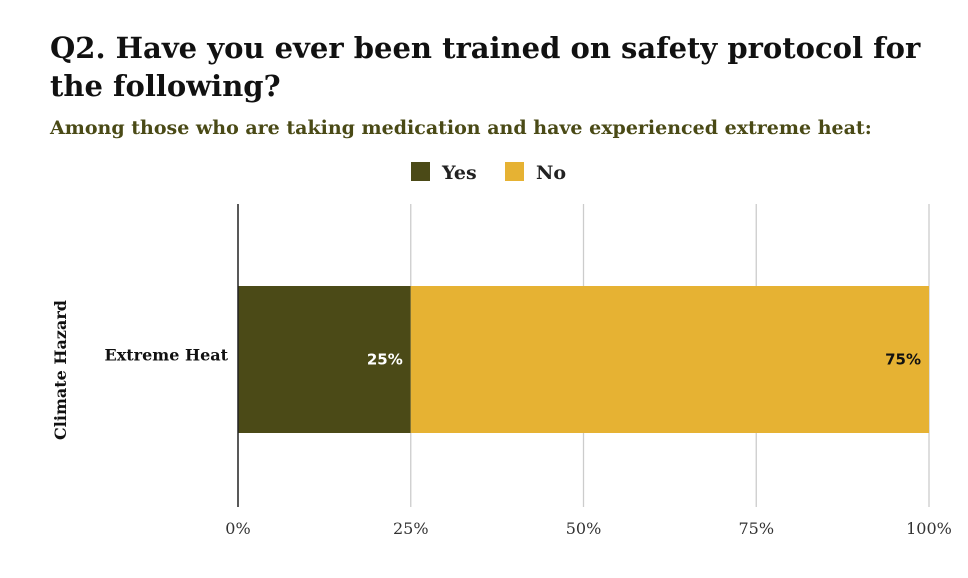 Image resolution: width=968 pixels, height=578 pixels. I want to click on bar-segment-yes, so click(324, 359).